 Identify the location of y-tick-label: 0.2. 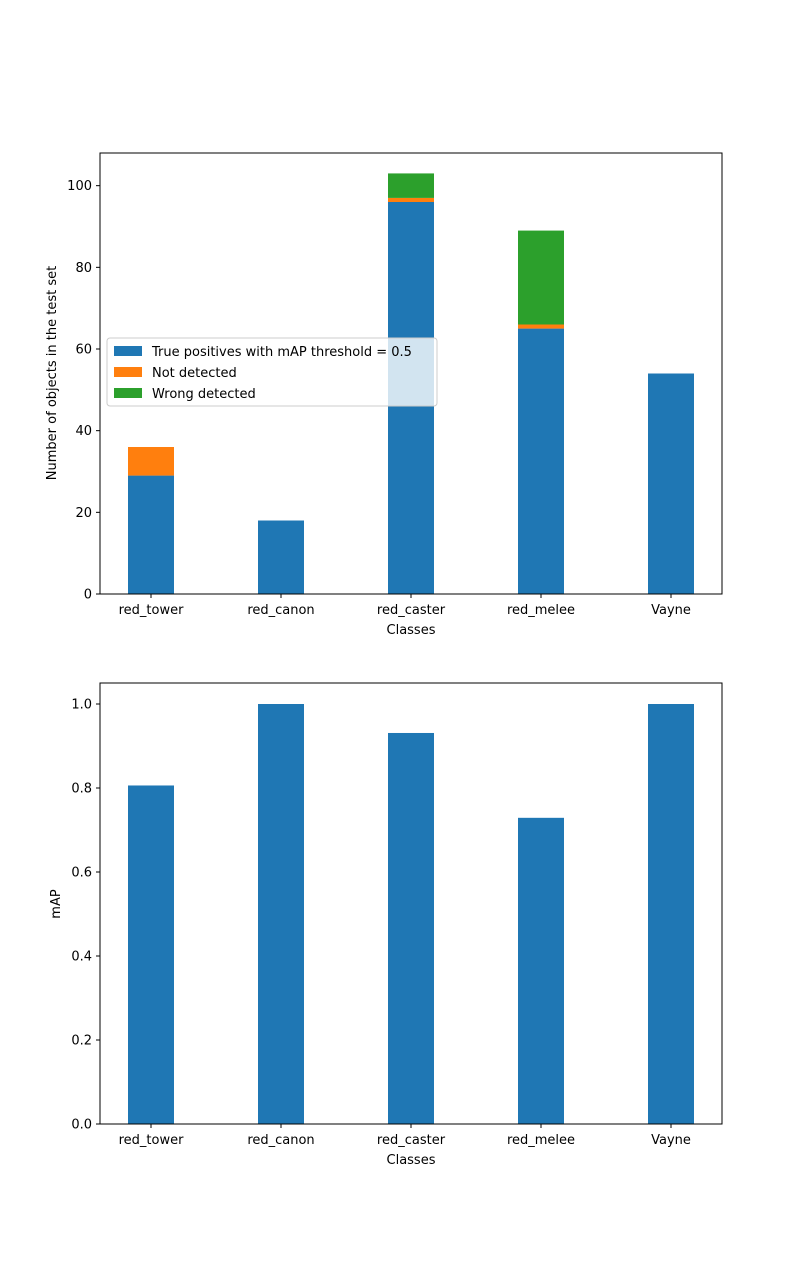
(81, 1041).